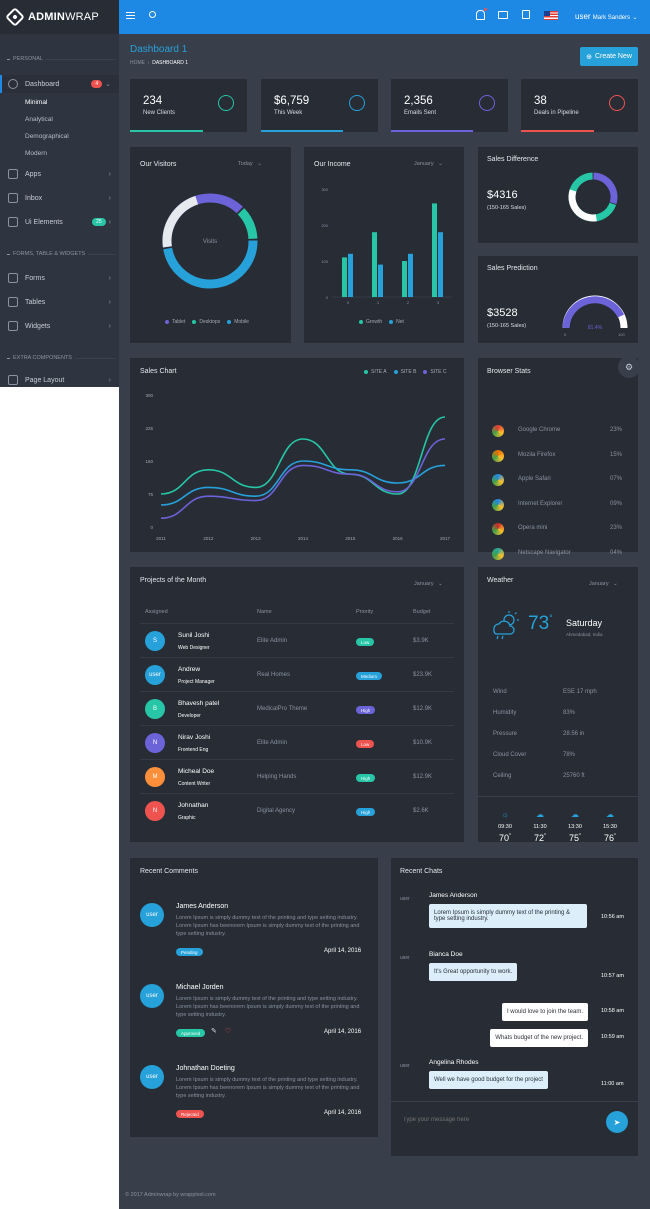 The height and width of the screenshot is (1209, 650). What do you see at coordinates (59, 380) in the screenshot?
I see `sidebar-item-page-layout: Page Layout ›` at bounding box center [59, 380].